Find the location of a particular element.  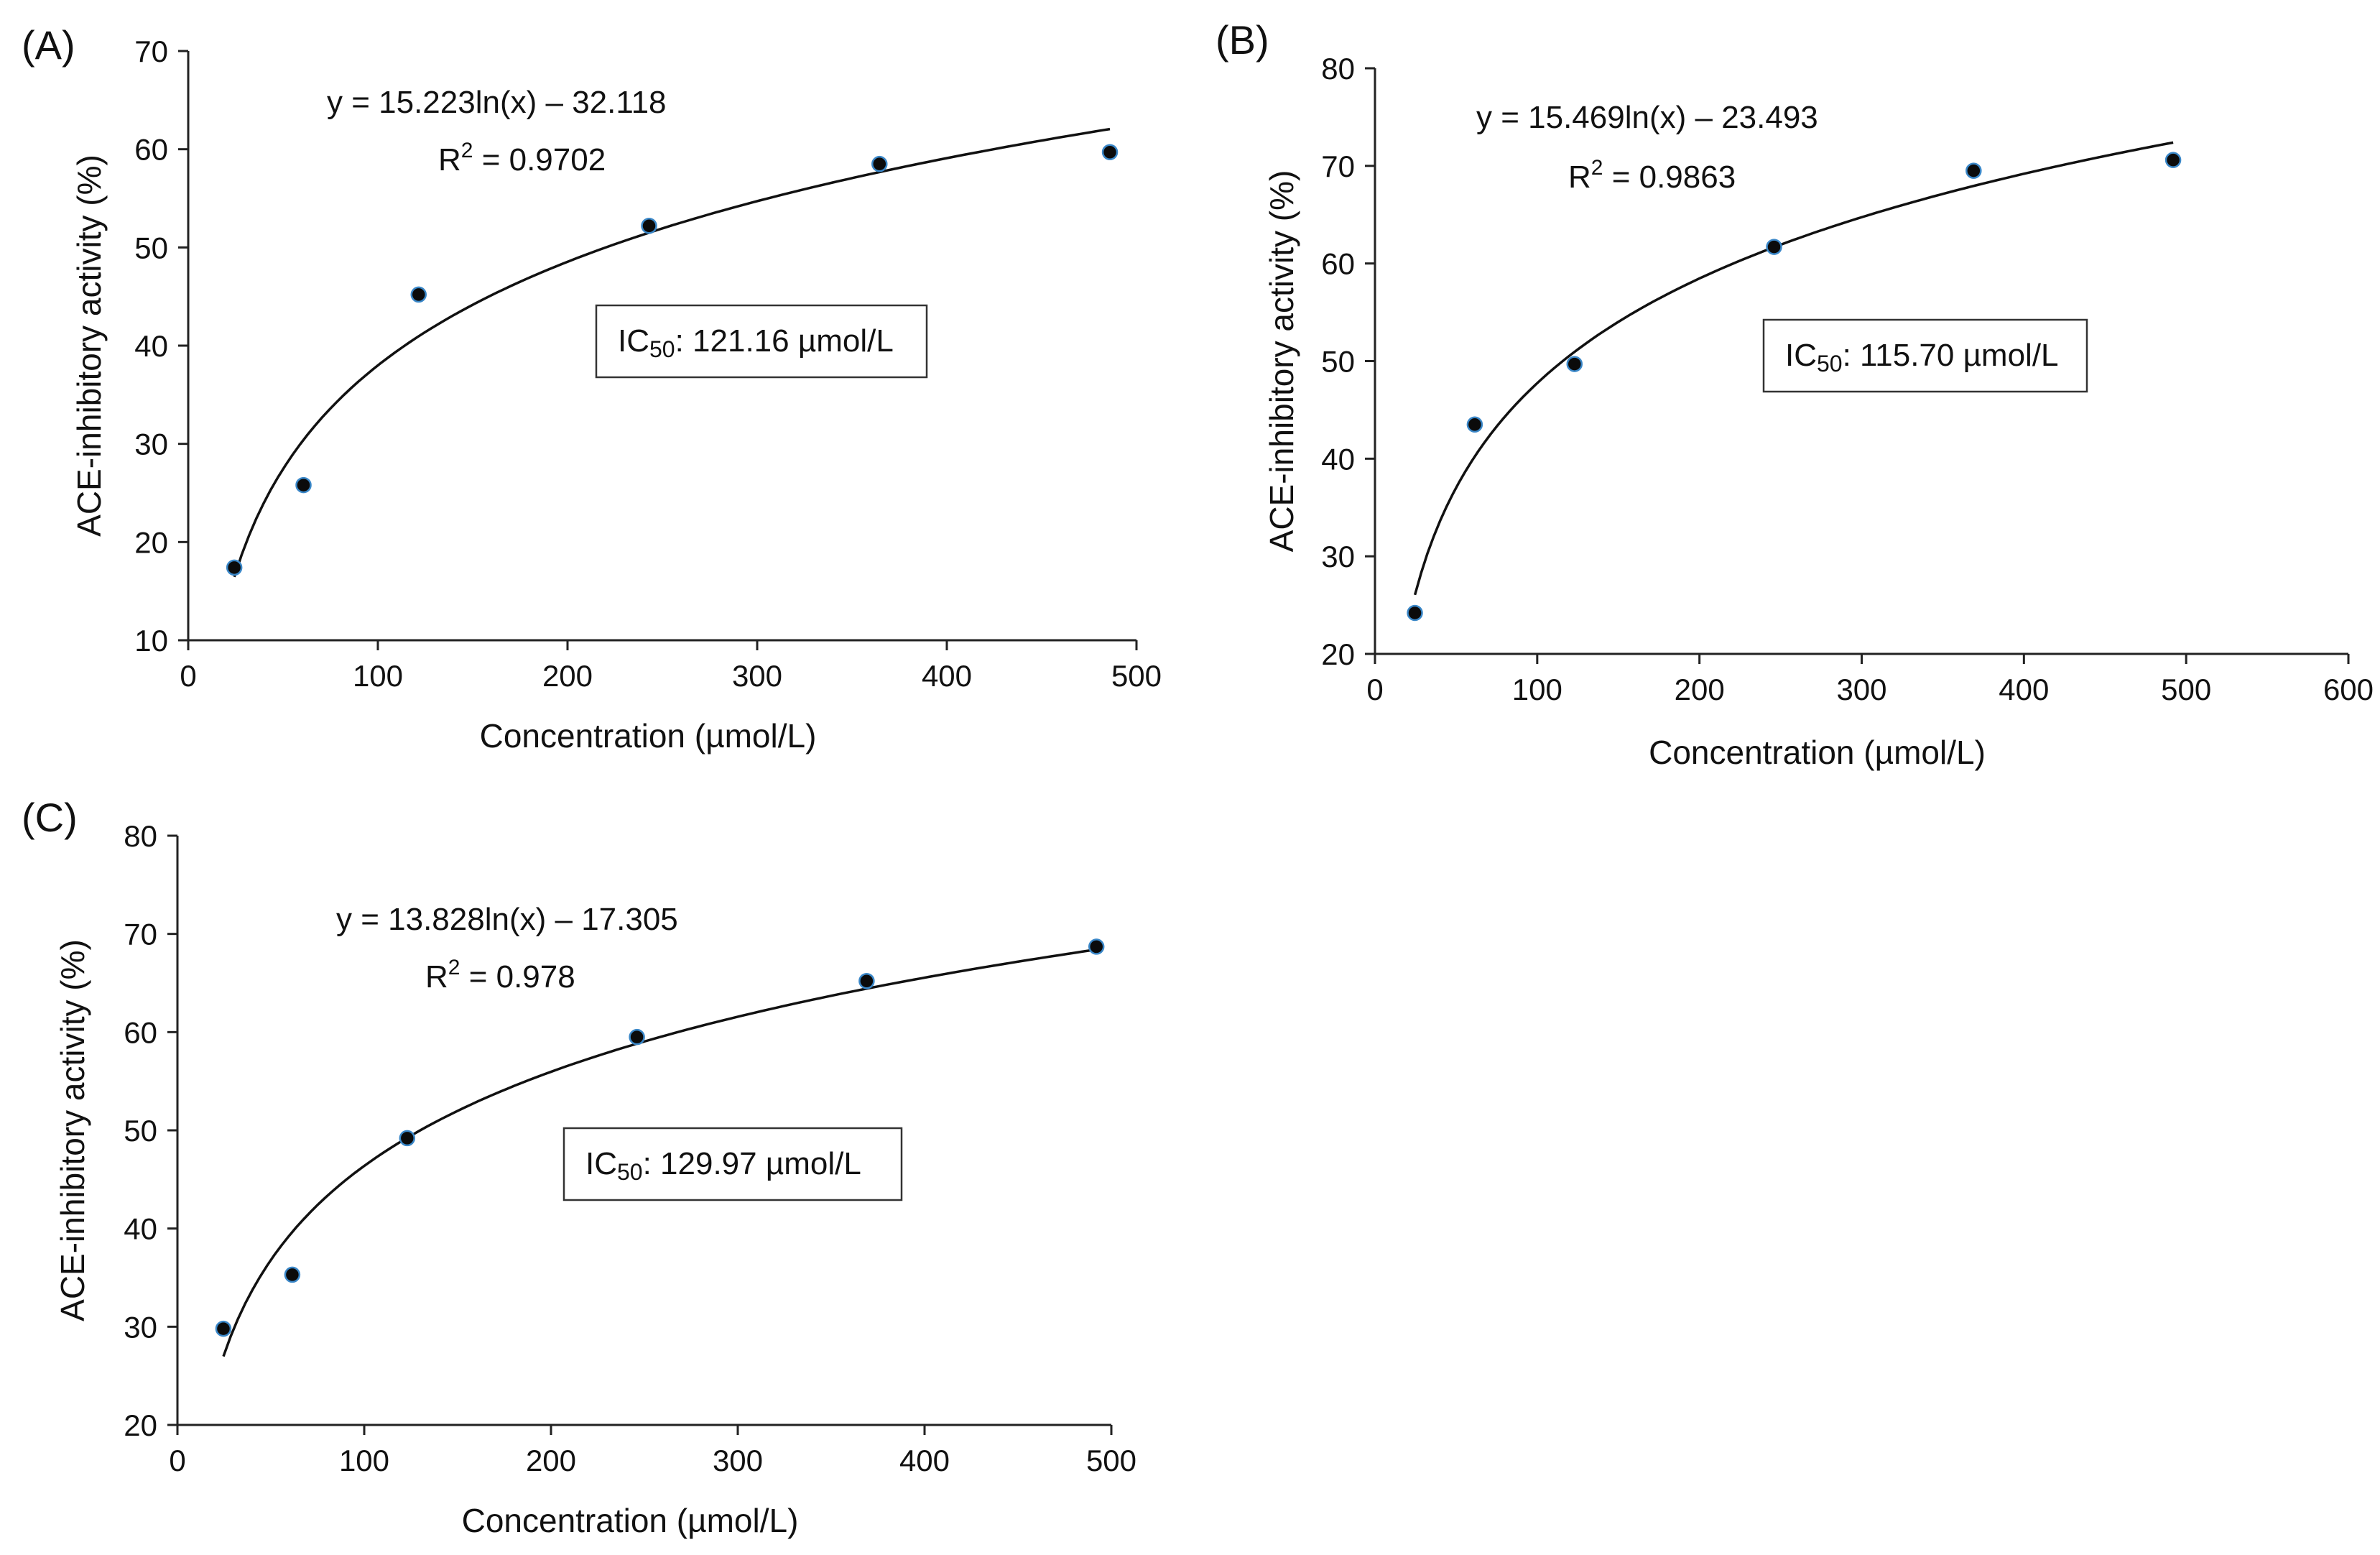

ic50-label: IC50: 115.70 µmol/L is located at coordinates (1922, 357).